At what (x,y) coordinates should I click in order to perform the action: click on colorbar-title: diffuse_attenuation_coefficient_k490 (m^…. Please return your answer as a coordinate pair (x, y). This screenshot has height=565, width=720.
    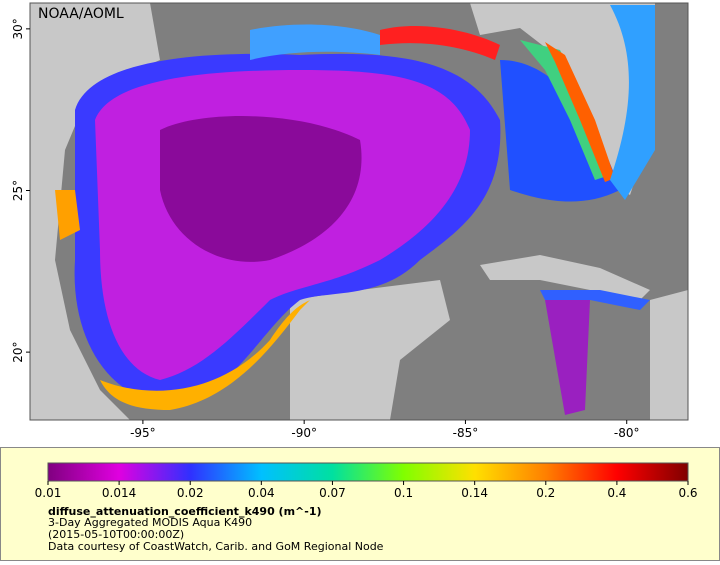
    Looking at the image, I should click on (185, 511).